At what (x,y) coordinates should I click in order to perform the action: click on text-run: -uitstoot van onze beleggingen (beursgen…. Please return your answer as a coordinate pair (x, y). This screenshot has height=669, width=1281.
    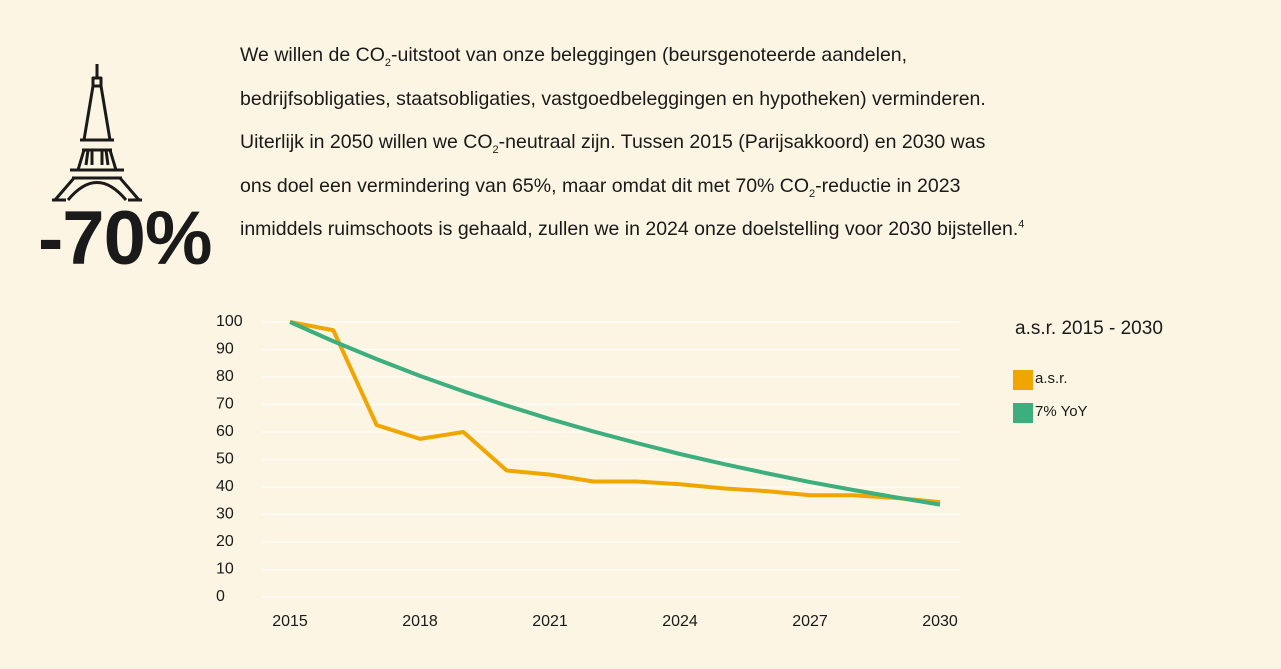
    Looking at the image, I should click on (649, 55).